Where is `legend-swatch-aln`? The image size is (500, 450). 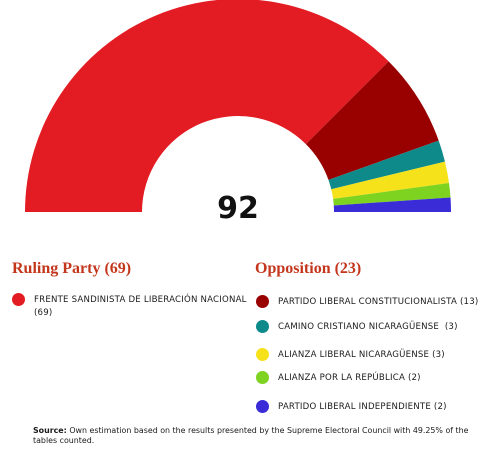 legend-swatch-aln is located at coordinates (262, 354).